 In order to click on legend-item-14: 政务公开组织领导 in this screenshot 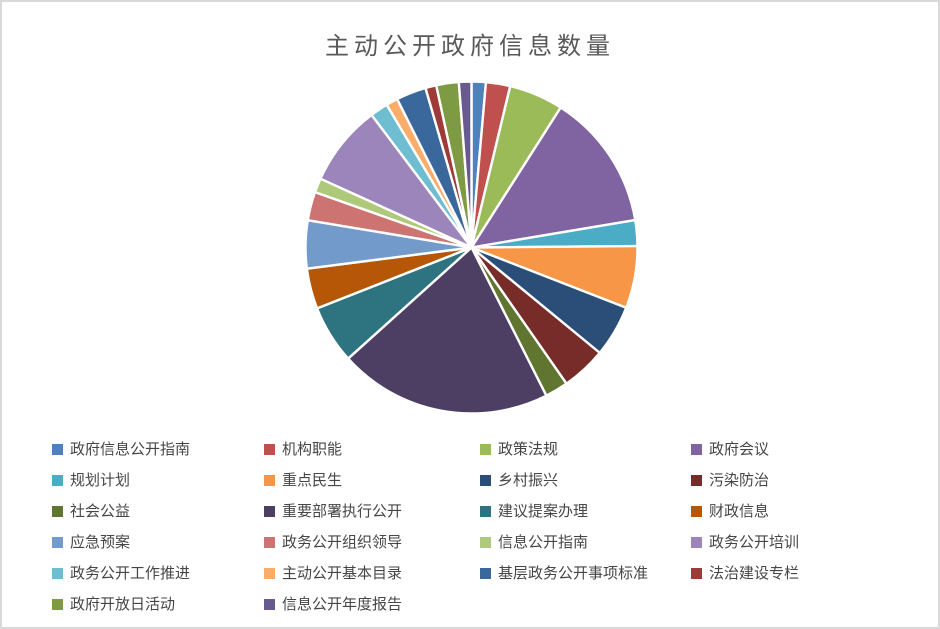, I will do `click(372, 542)`.